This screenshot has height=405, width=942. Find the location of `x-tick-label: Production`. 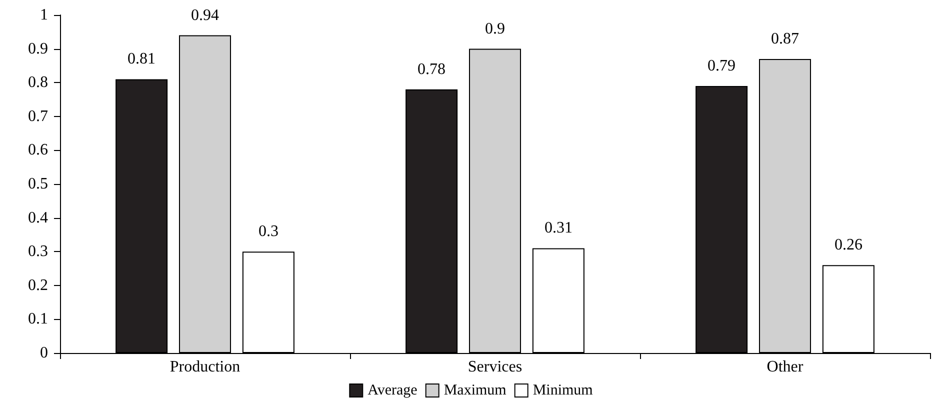

x-tick-label: Production is located at coordinates (205, 367).